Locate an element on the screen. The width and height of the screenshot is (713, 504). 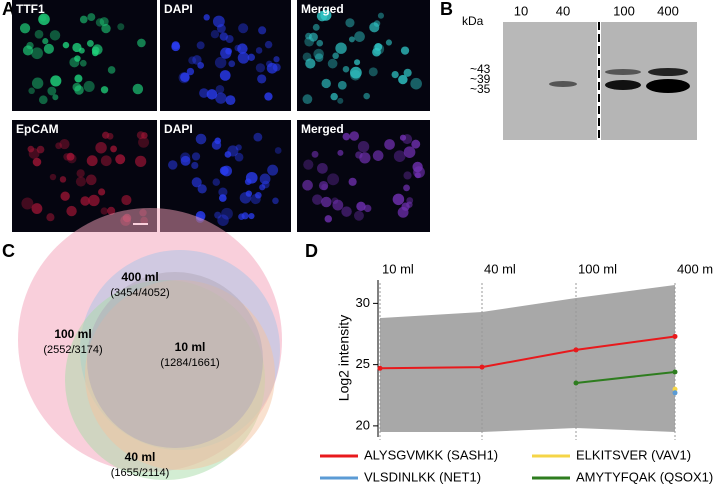
panel-letter: B is located at coordinates (446, 9).